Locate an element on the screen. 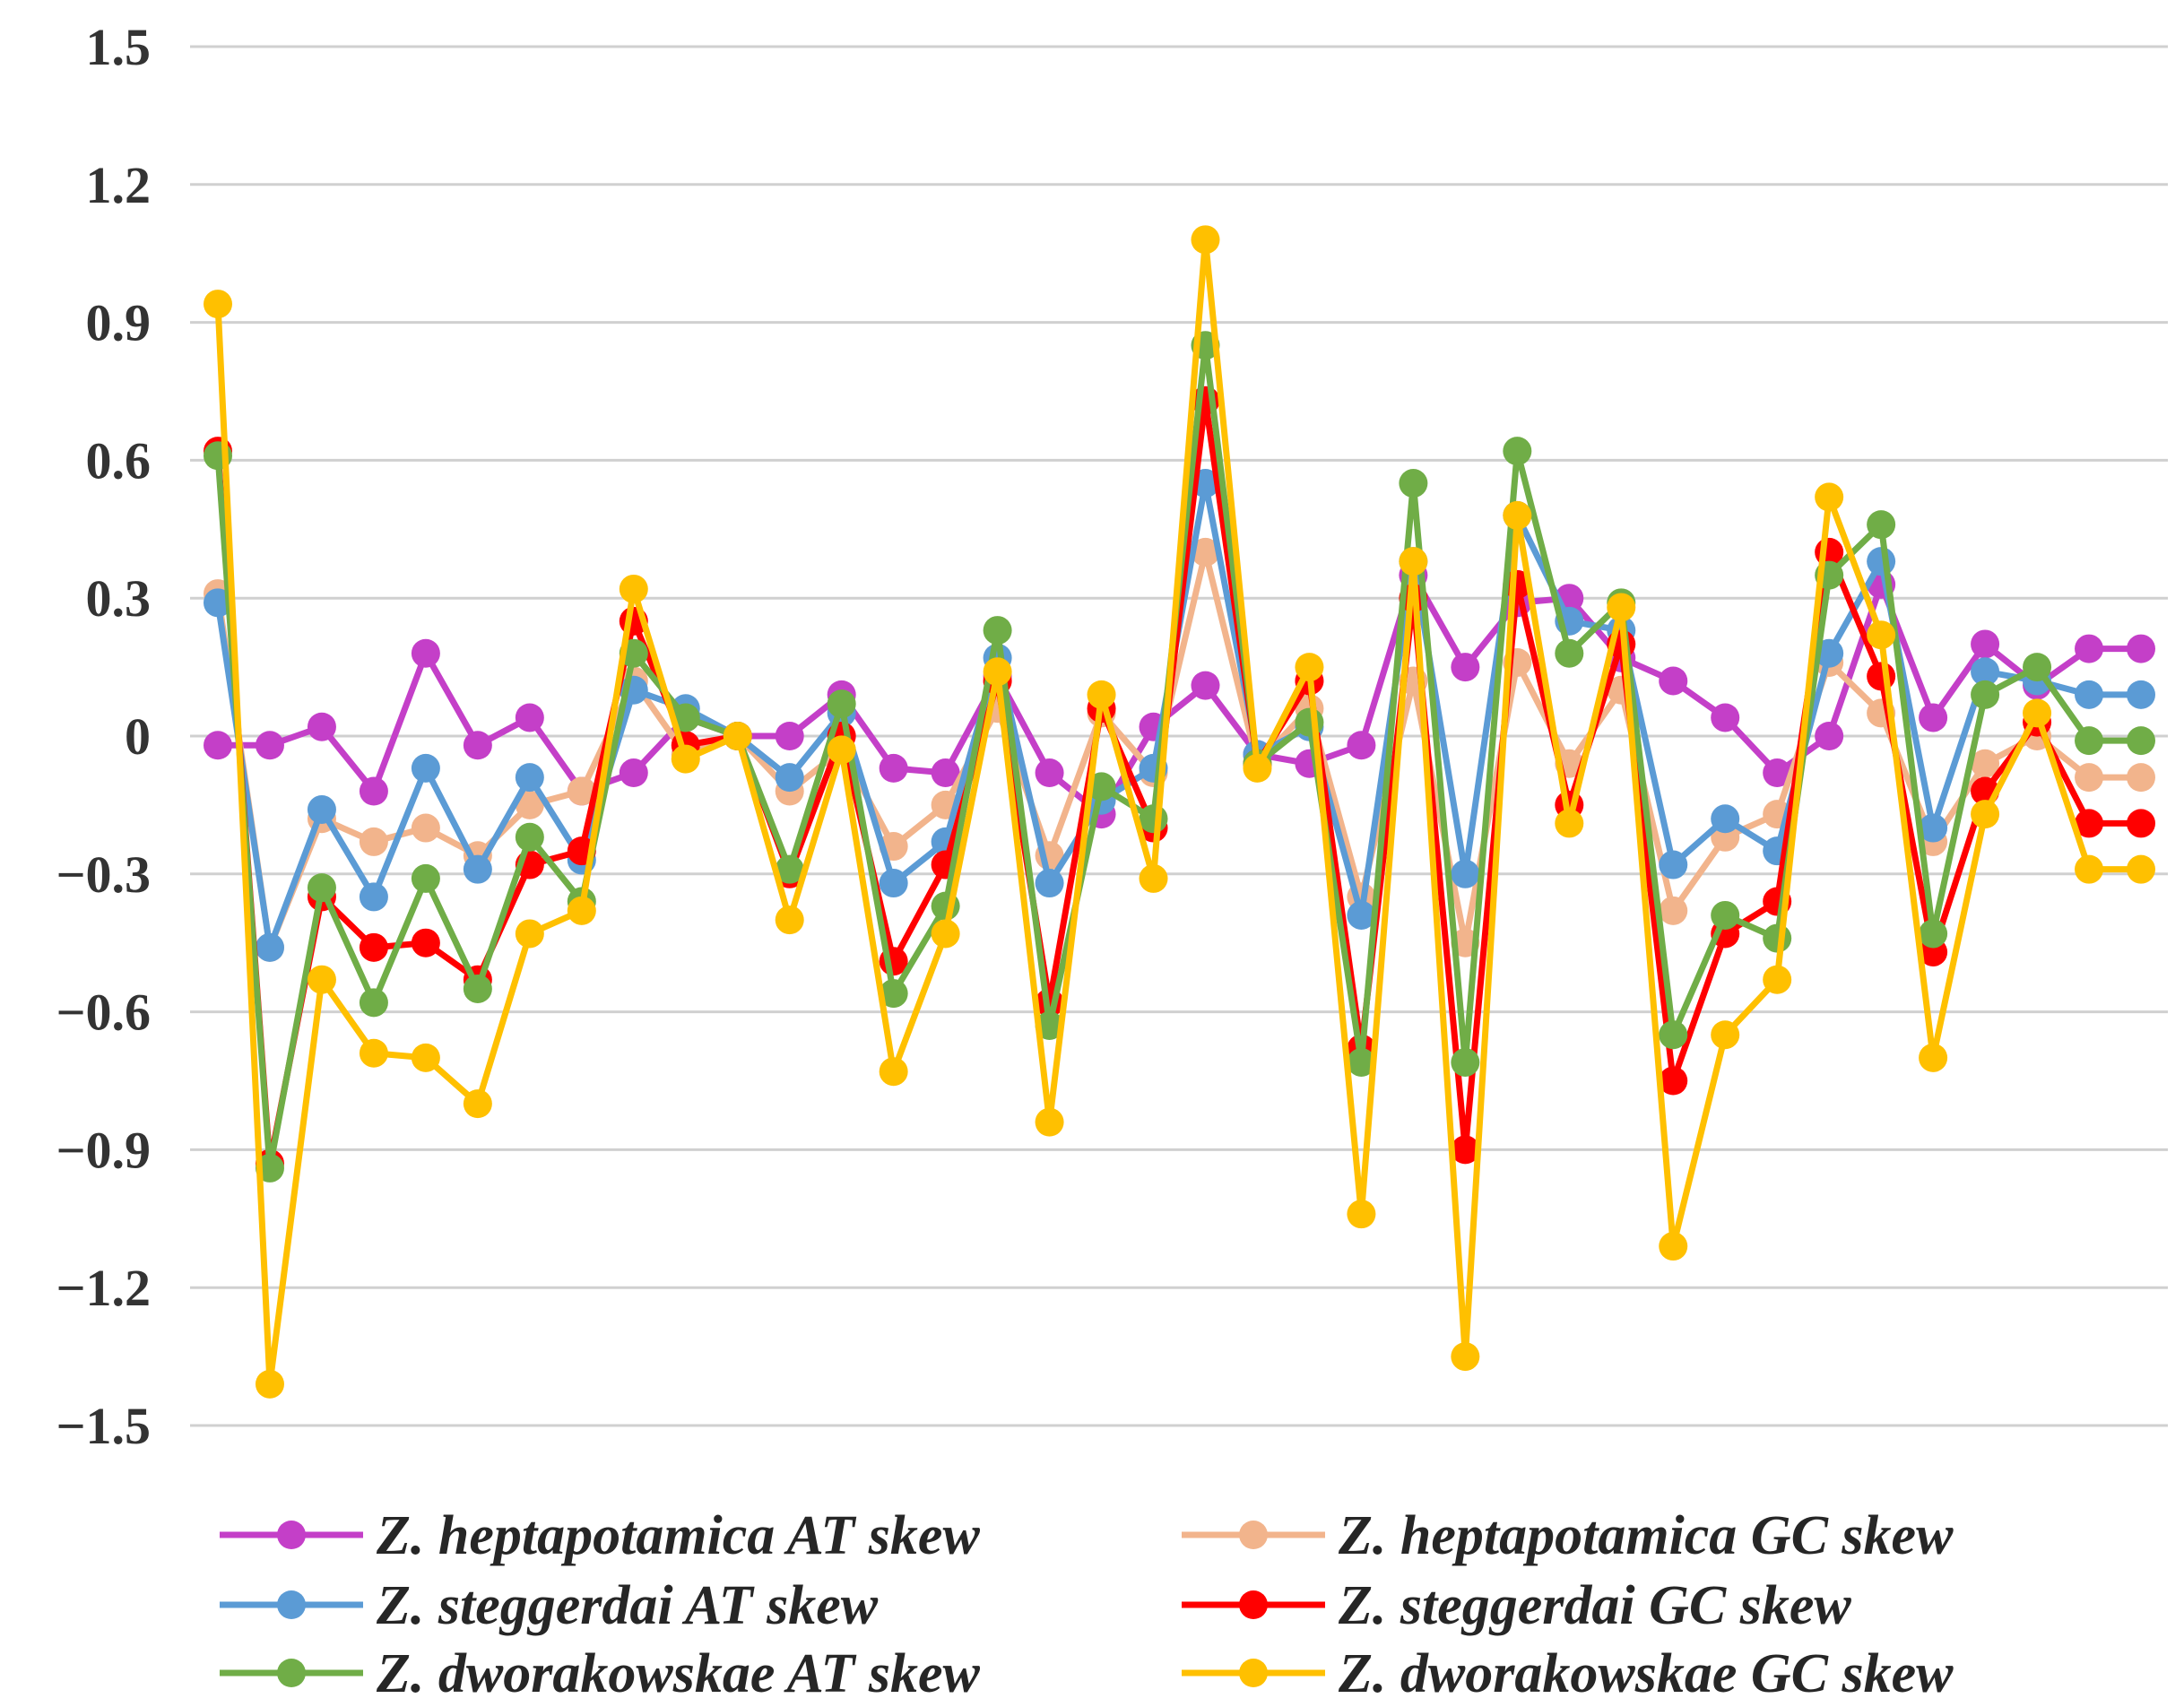 This screenshot has width=2184, height=1707. legend-label: Z. heptapotamica GC skew is located at coordinates (1646, 1535).